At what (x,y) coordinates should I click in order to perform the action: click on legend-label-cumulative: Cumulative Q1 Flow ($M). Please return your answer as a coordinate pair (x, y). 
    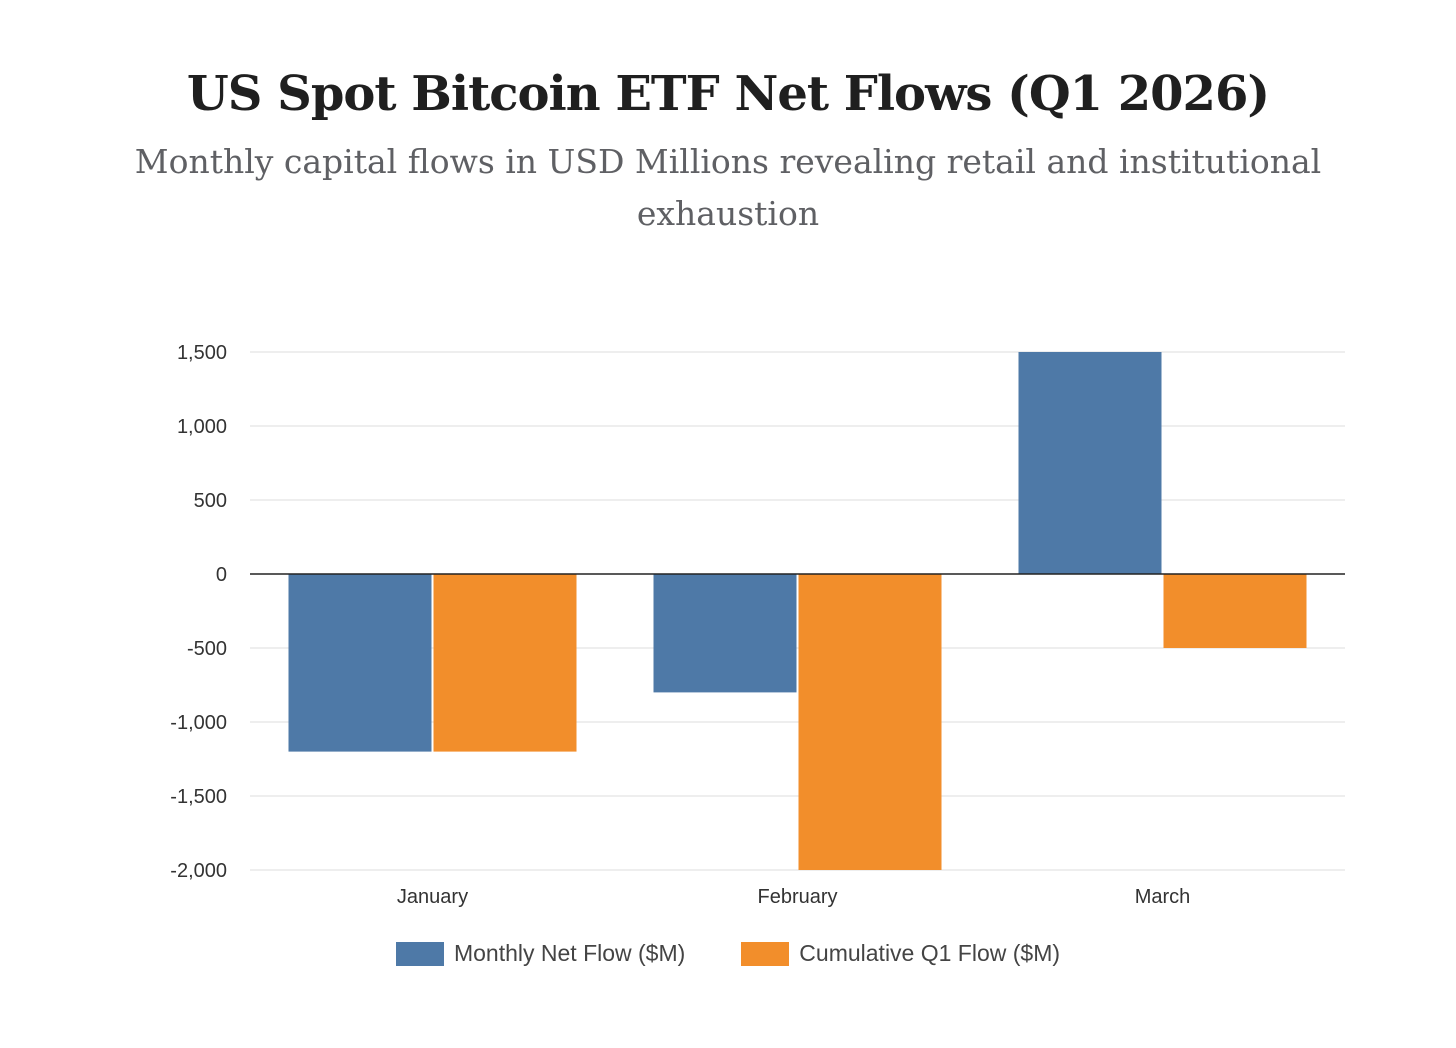
    Looking at the image, I should click on (930, 953).